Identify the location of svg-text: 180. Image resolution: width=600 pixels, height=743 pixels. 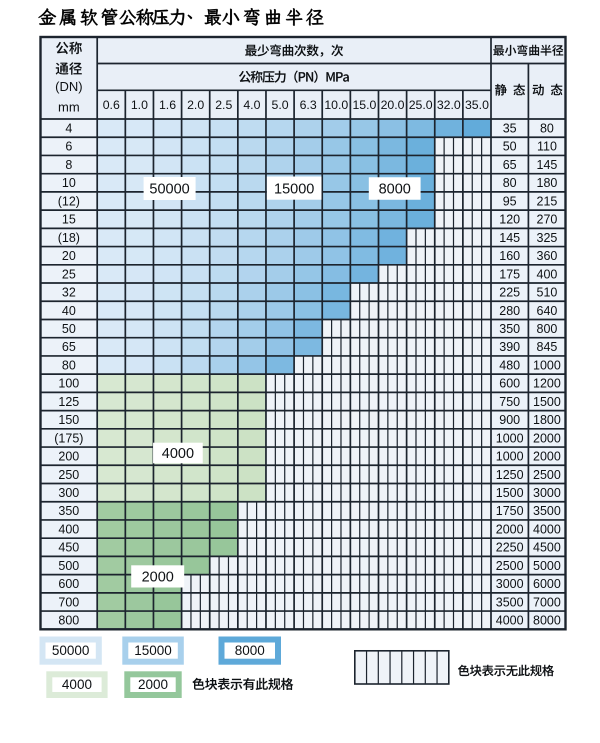
(547, 183).